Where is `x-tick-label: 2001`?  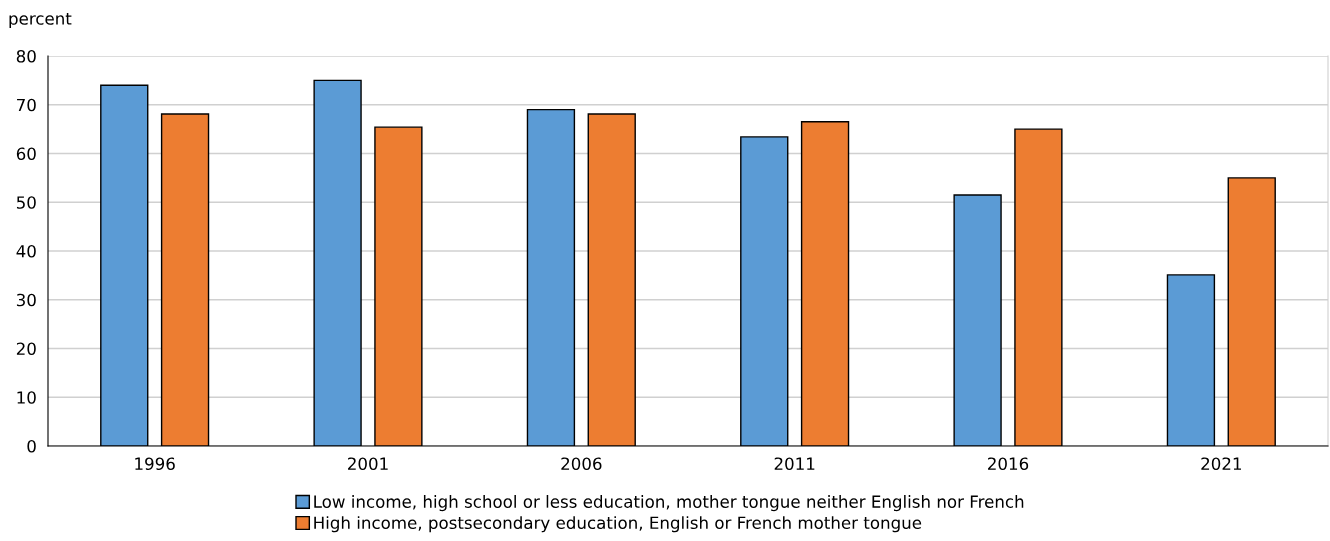 x-tick-label: 2001 is located at coordinates (368, 464).